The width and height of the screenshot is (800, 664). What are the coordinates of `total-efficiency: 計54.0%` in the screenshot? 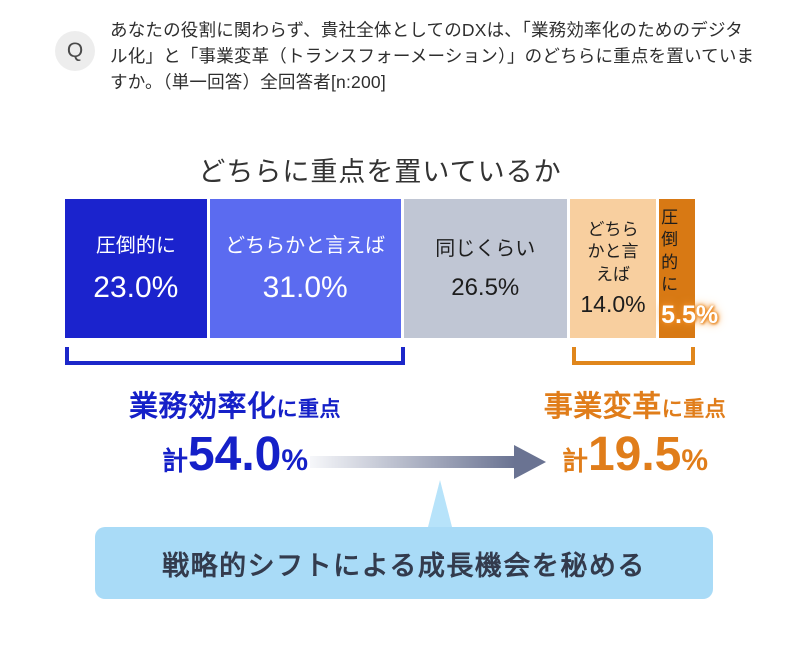 It's located at (235, 455).